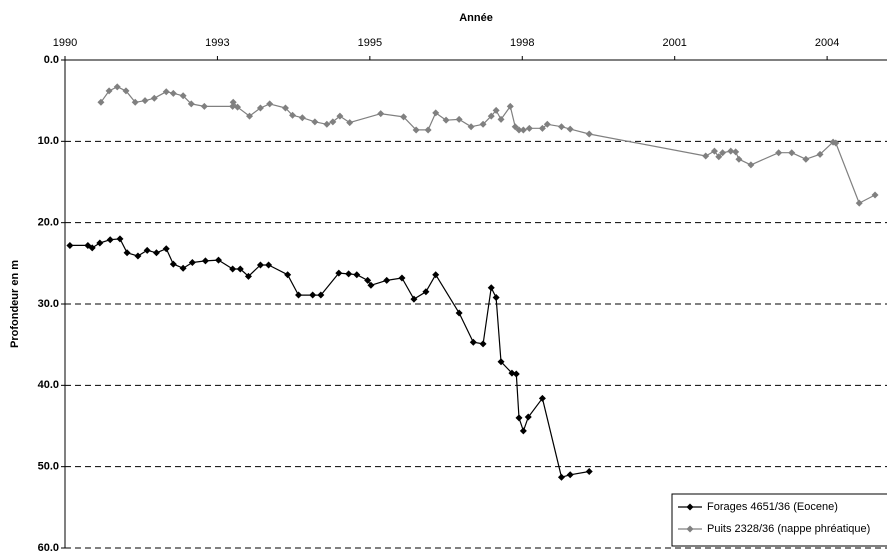 The image size is (887, 551). Describe the element at coordinates (674, 43) in the screenshot. I see `x-tick-label: 2001` at that location.